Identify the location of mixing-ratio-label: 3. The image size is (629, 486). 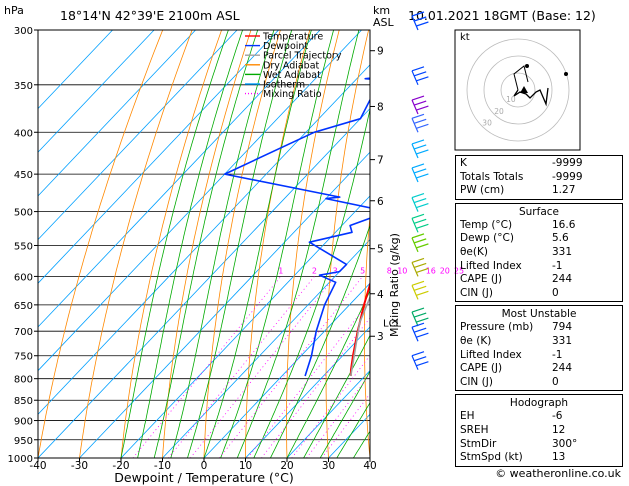
(335, 270).